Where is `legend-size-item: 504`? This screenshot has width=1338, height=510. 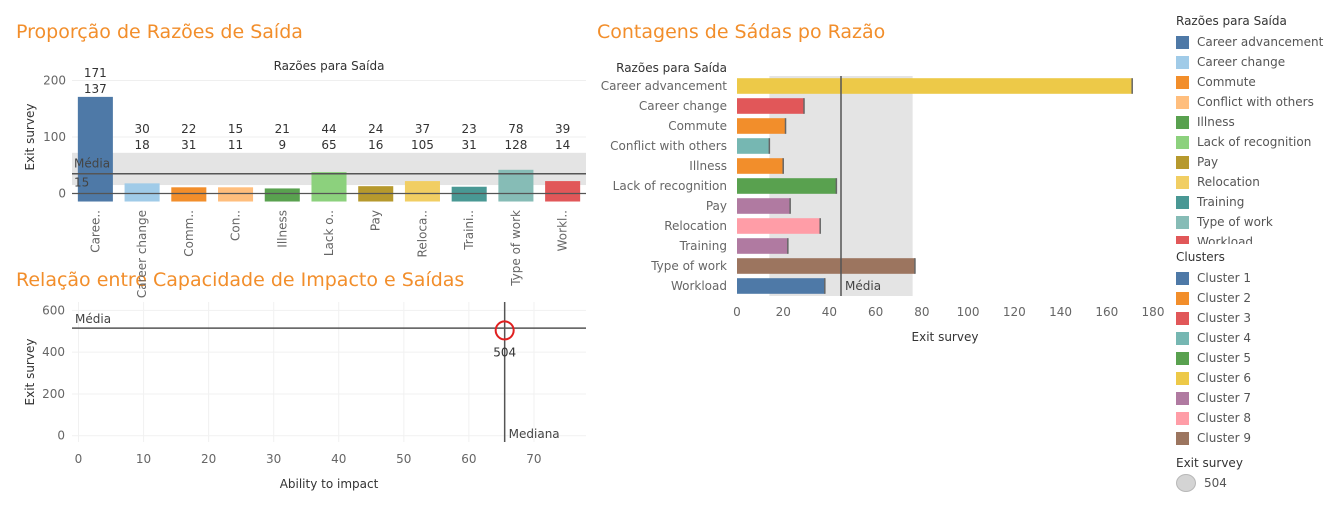
legend-size-item: 504 is located at coordinates (1256, 483).